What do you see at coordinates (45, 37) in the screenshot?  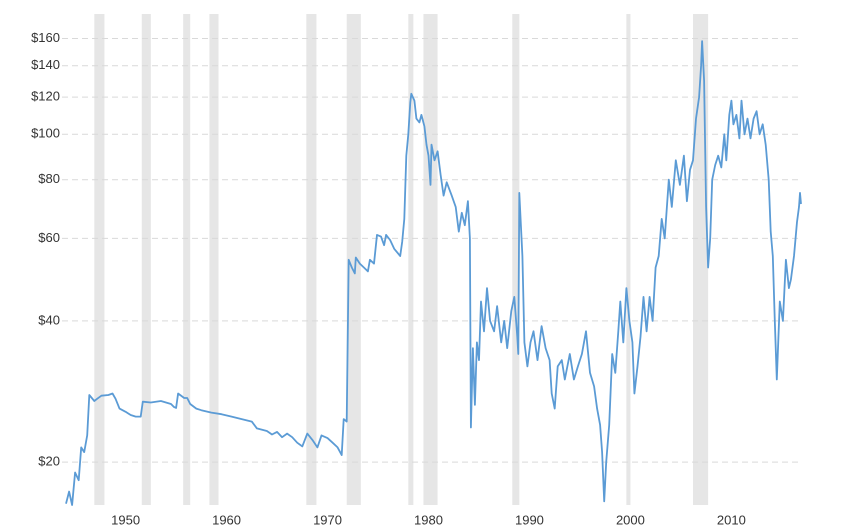 I see `y-tick-label: $160` at bounding box center [45, 37].